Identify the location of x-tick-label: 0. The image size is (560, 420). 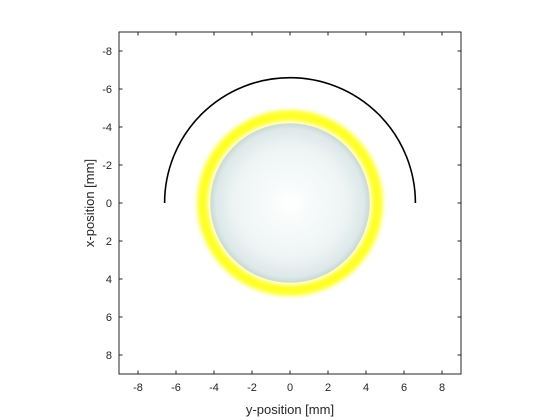
(290, 388).